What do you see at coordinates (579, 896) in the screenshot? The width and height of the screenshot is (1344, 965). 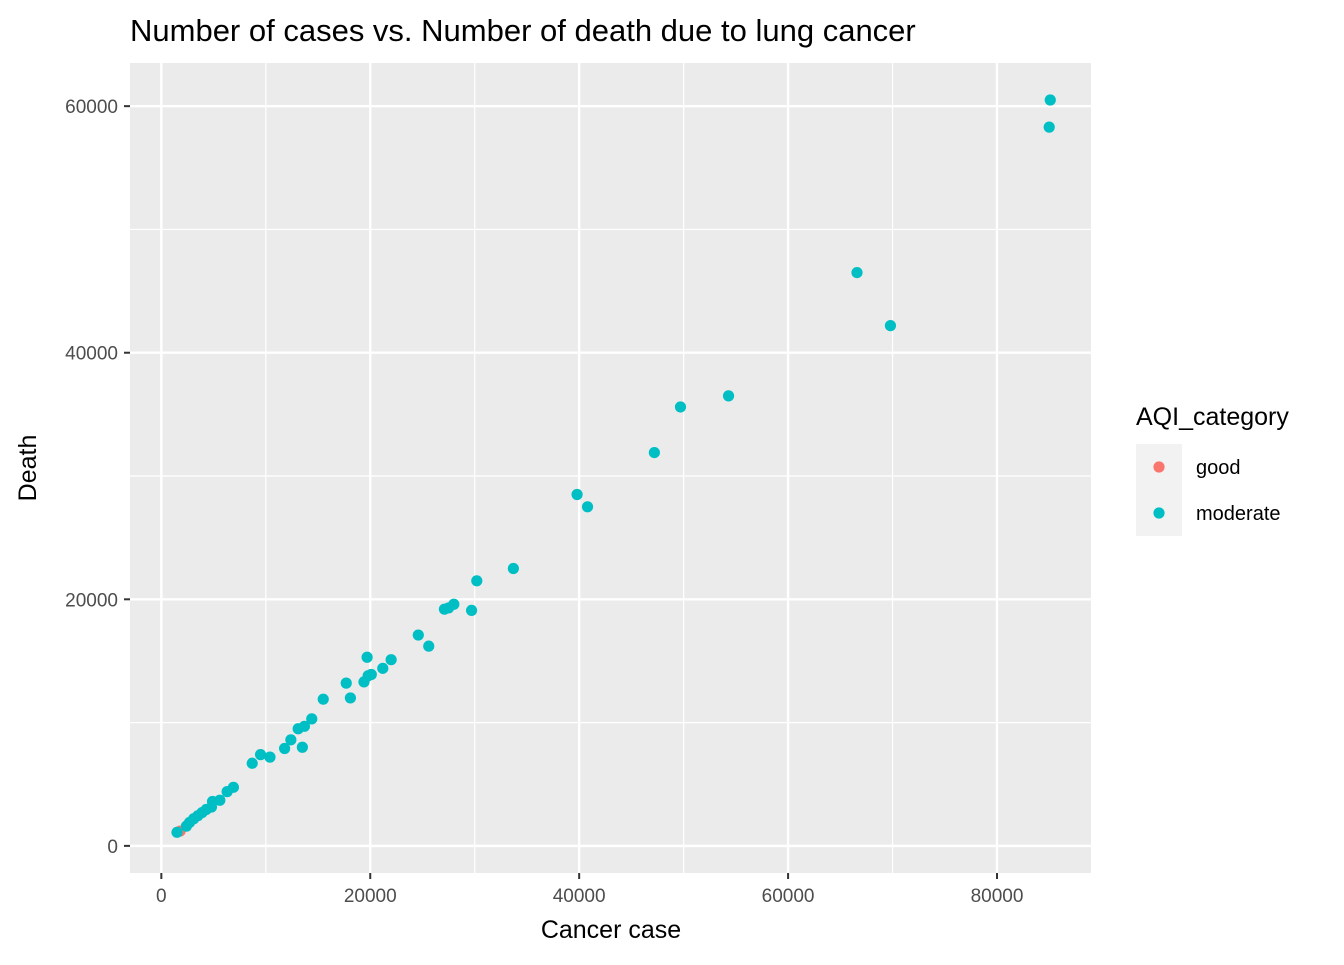 I see `x-tick-label: 40000` at bounding box center [579, 896].